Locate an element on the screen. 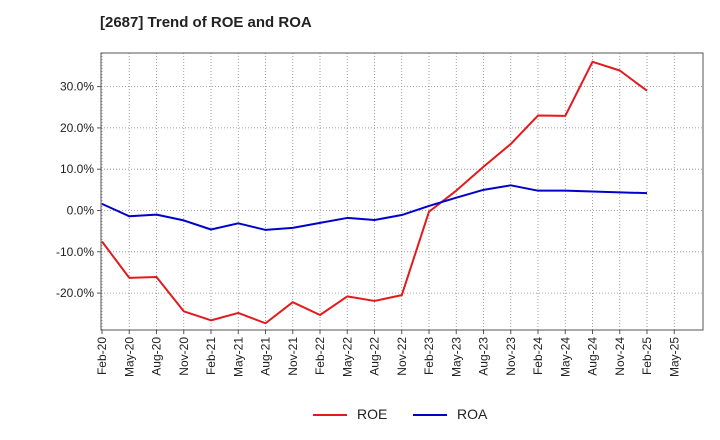 This screenshot has width=720, height=440. x-tick-label: Aug-20 is located at coordinates (157, 356).